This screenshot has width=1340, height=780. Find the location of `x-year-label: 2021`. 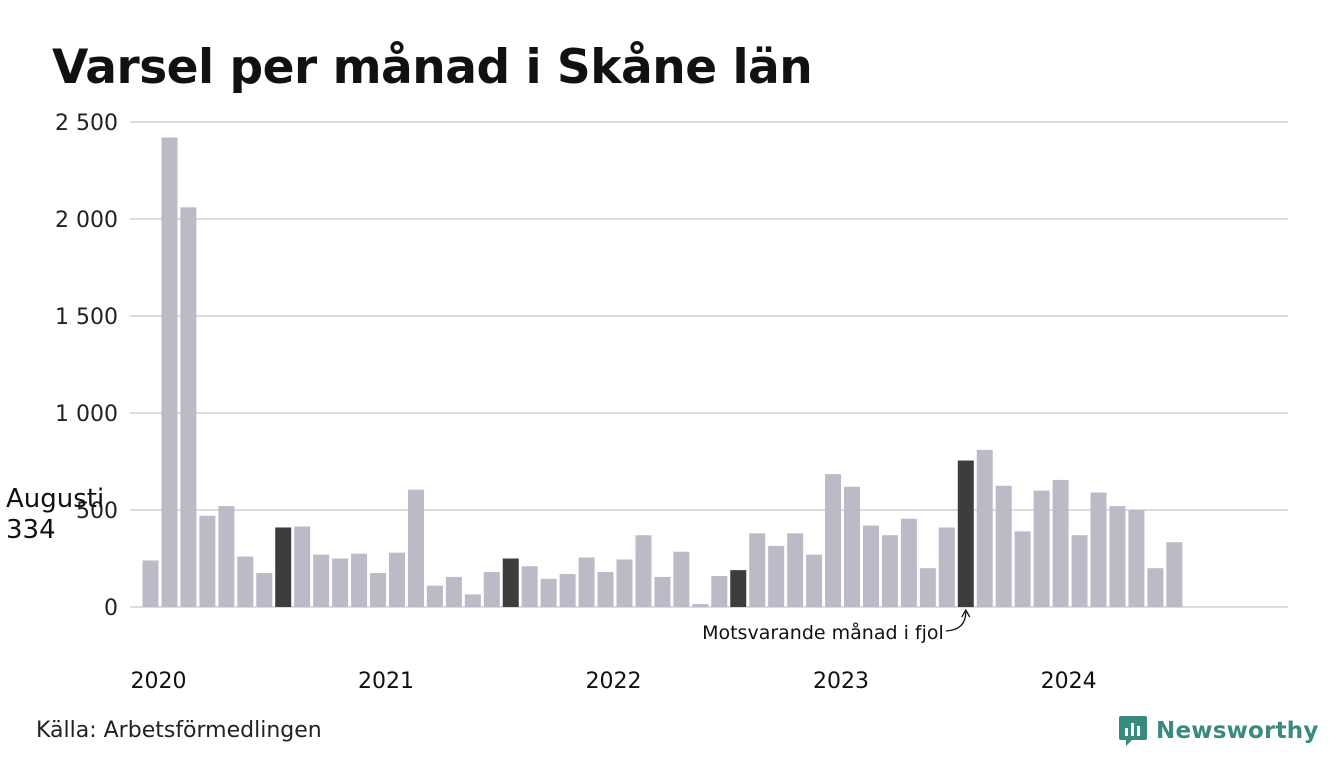

x-year-label: 2021 is located at coordinates (386, 681).